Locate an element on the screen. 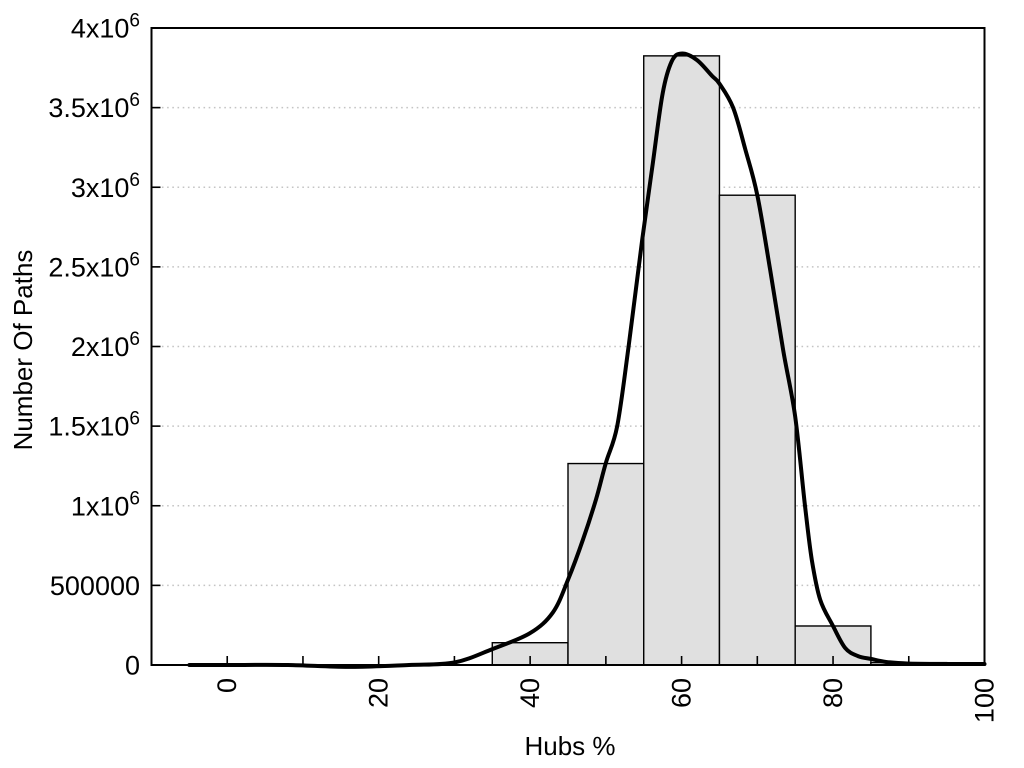 This screenshot has height=768, width=1024. x-tick-label: 40 is located at coordinates (530, 693).